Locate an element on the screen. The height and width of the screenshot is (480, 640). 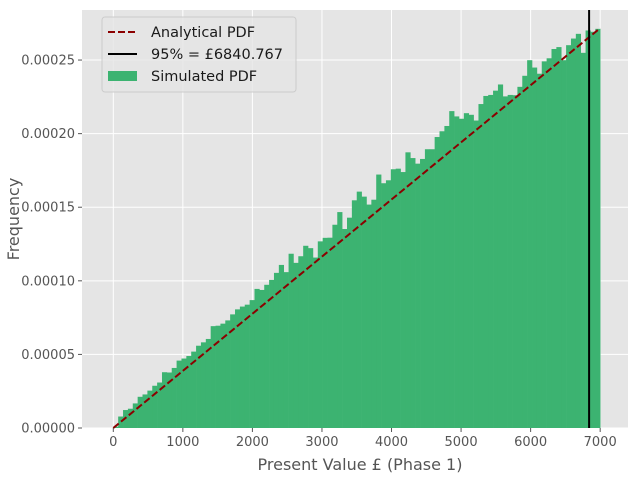
x-axis-title: Present Value £ (Phase 1) is located at coordinates (360, 464).